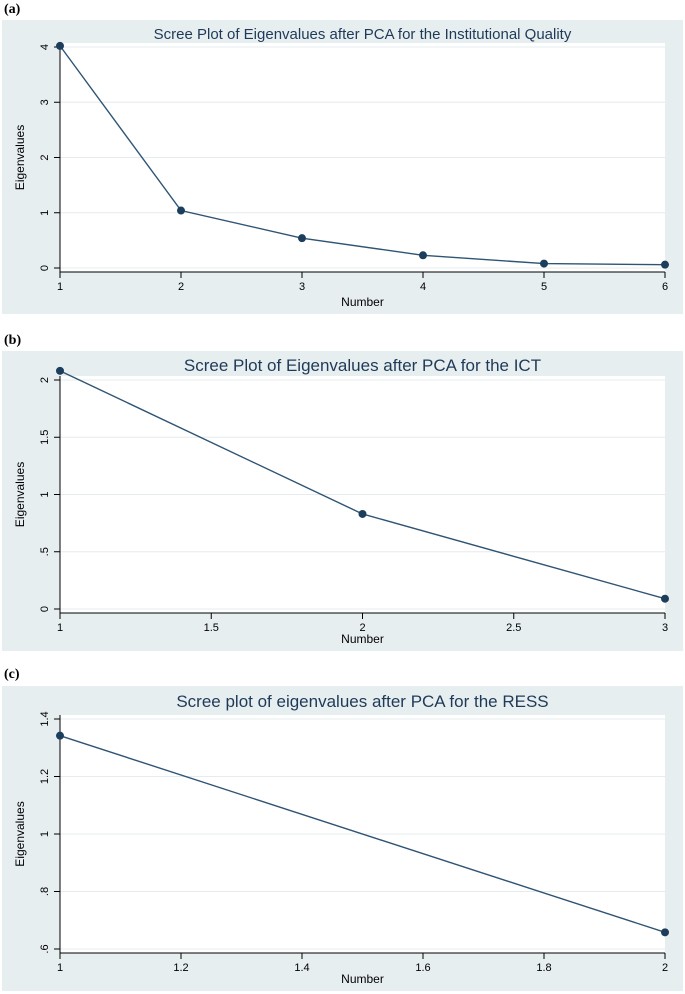 The image size is (685, 994). What do you see at coordinates (665, 628) in the screenshot?
I see `chart-b-x-tick-label: 3` at bounding box center [665, 628].